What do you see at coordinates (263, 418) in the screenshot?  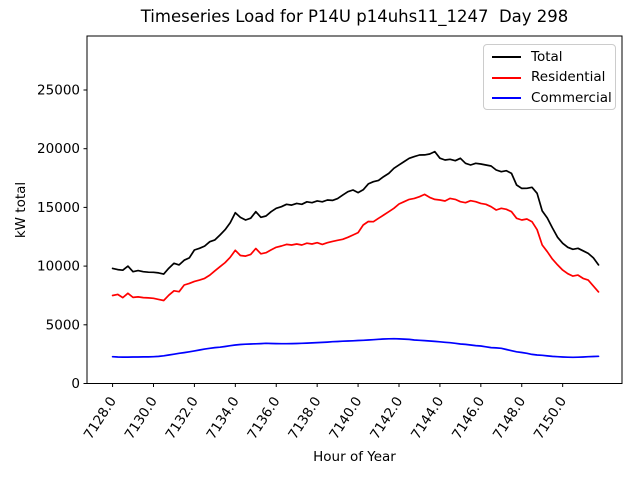 I see `x-tick-label: 7136.0` at bounding box center [263, 418].